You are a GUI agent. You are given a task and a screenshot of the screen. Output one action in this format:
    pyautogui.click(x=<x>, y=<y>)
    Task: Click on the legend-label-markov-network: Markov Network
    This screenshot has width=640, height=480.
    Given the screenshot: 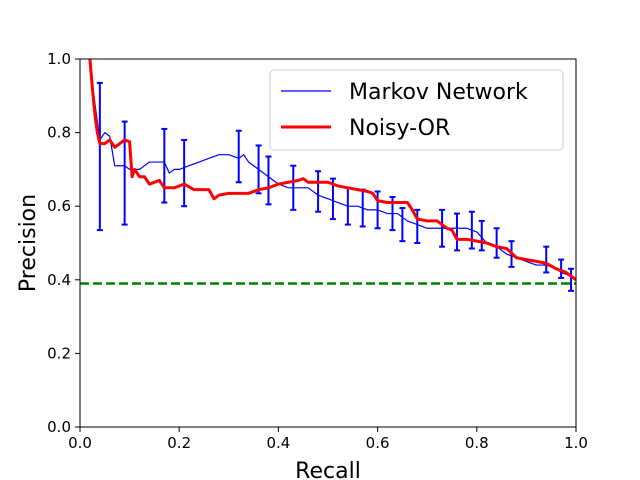 What is the action you would take?
    pyautogui.click(x=438, y=92)
    